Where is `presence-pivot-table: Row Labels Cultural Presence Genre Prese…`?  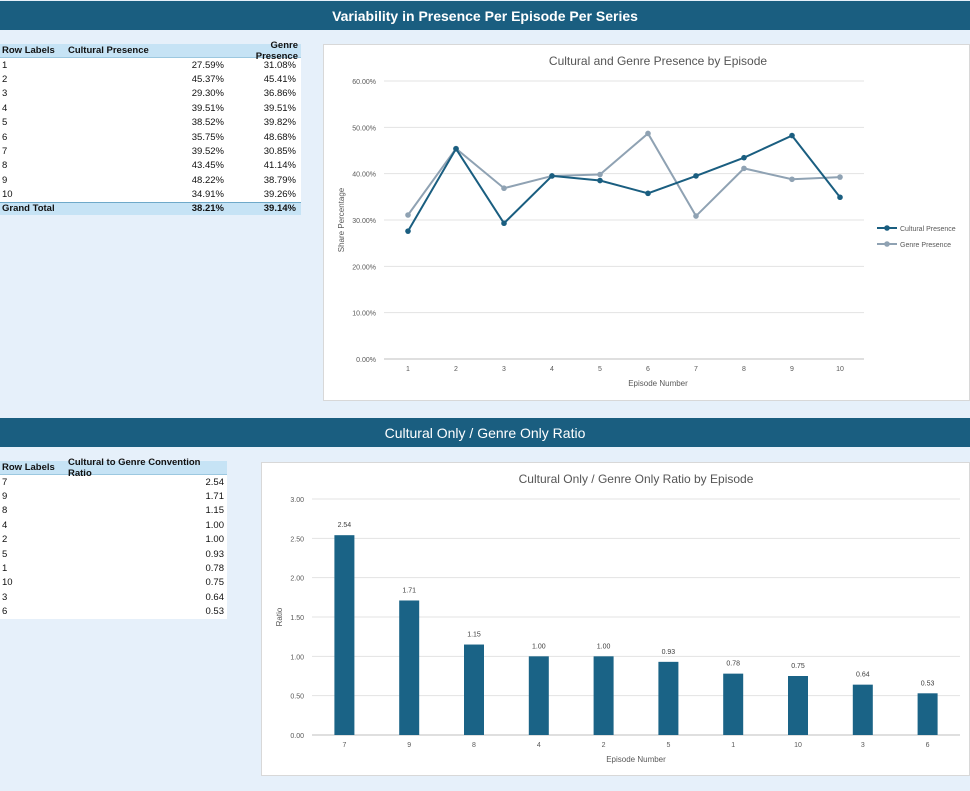 presence-pivot-table: Row Labels Cultural Presence Genre Prese… is located at coordinates (150, 127).